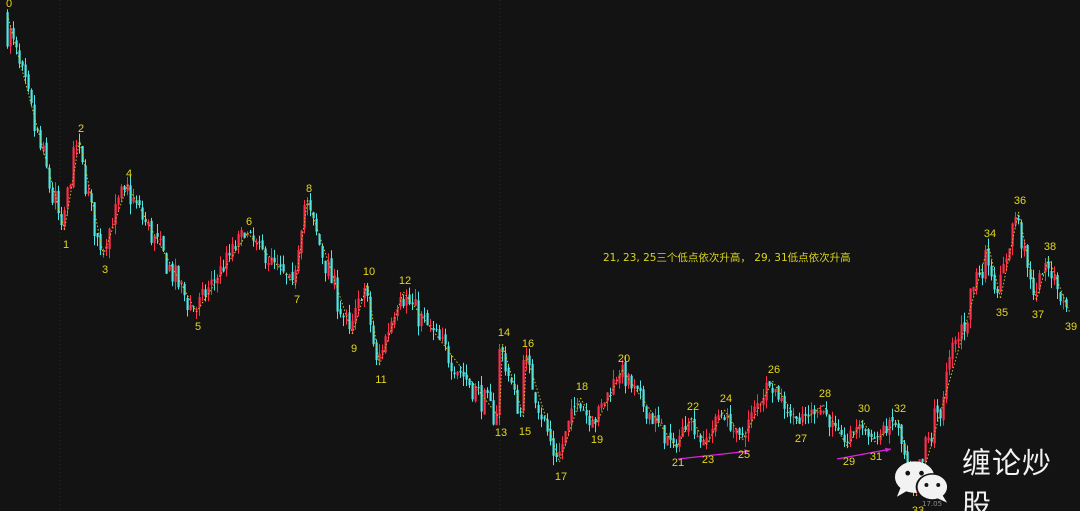 This screenshot has width=1080, height=511. I want to click on pivot-label: 27, so click(801, 439).